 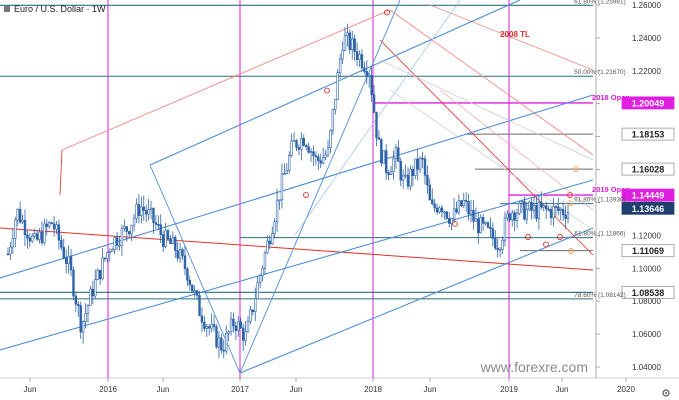 What do you see at coordinates (646, 38) in the screenshot?
I see `y-tick-label: 1.24000` at bounding box center [646, 38].